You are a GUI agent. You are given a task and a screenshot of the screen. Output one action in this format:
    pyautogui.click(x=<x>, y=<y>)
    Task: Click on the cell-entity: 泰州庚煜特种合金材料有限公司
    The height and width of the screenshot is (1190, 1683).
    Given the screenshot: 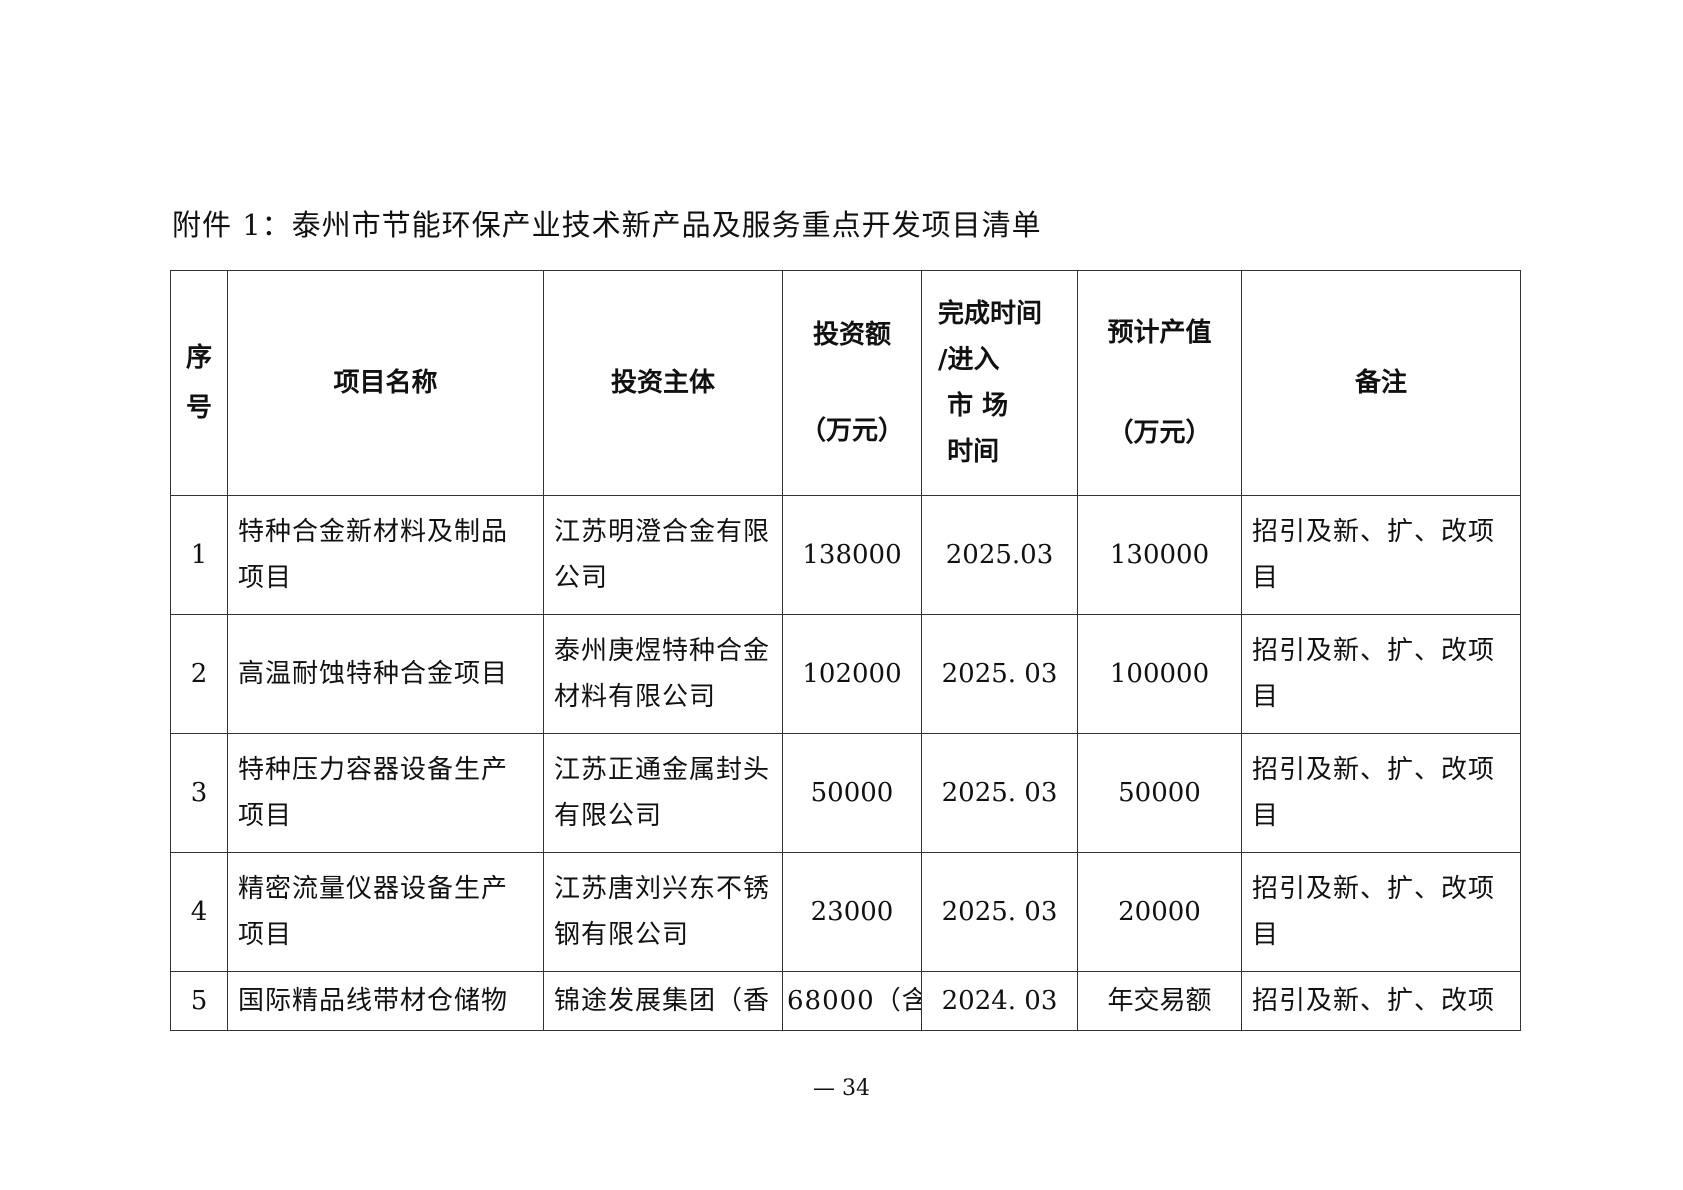 What is the action you would take?
    pyautogui.click(x=663, y=674)
    